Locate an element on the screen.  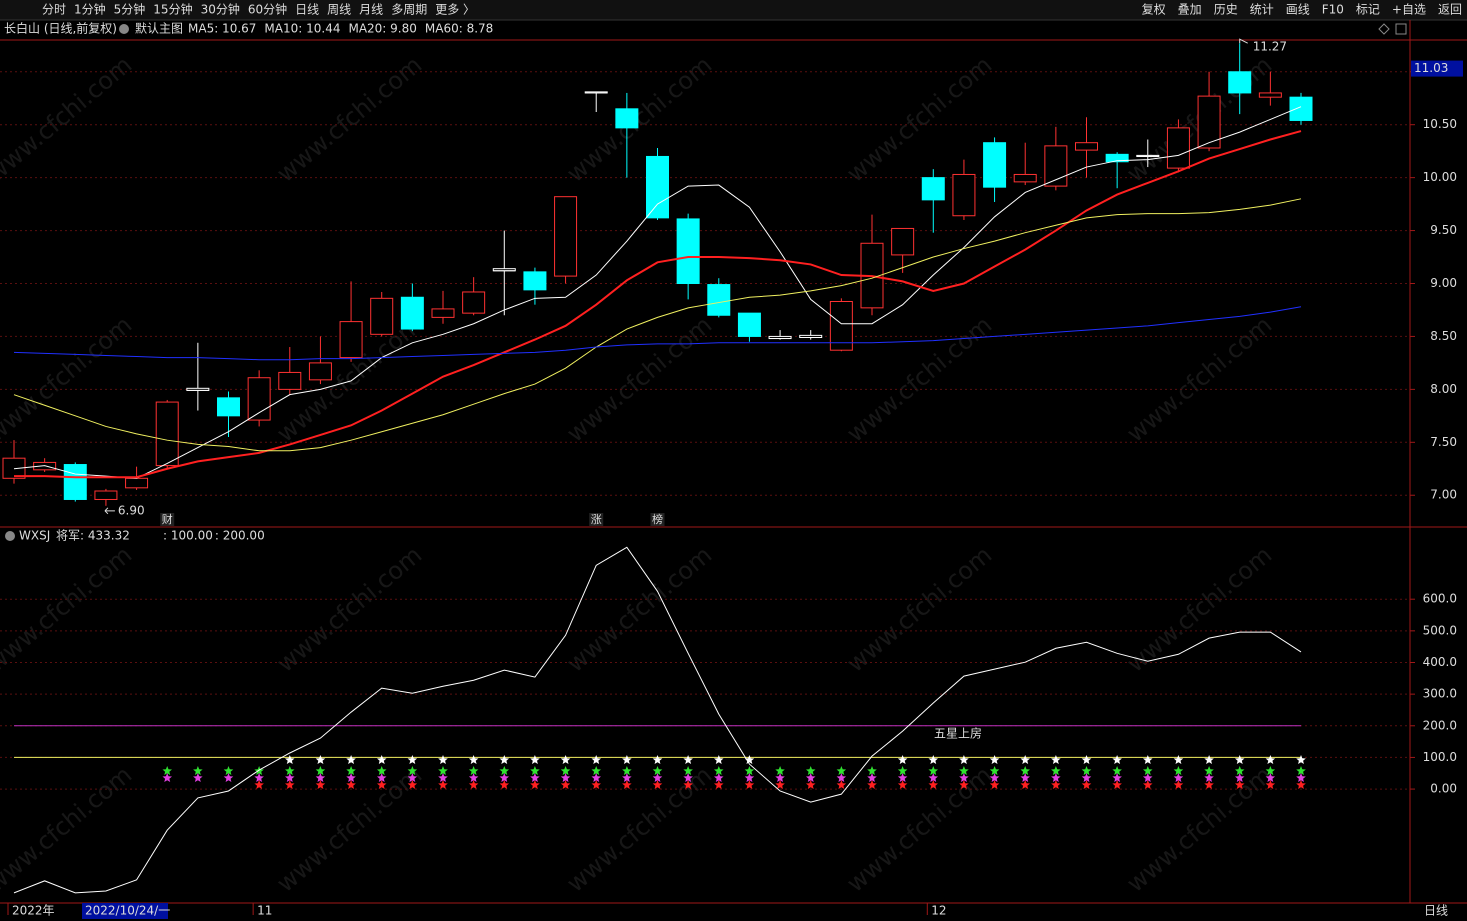
toolbar-button: 标记 is located at coordinates (1368, 10).